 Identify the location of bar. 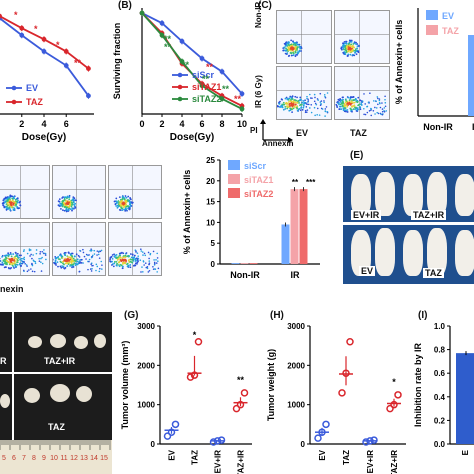
(285, 244).